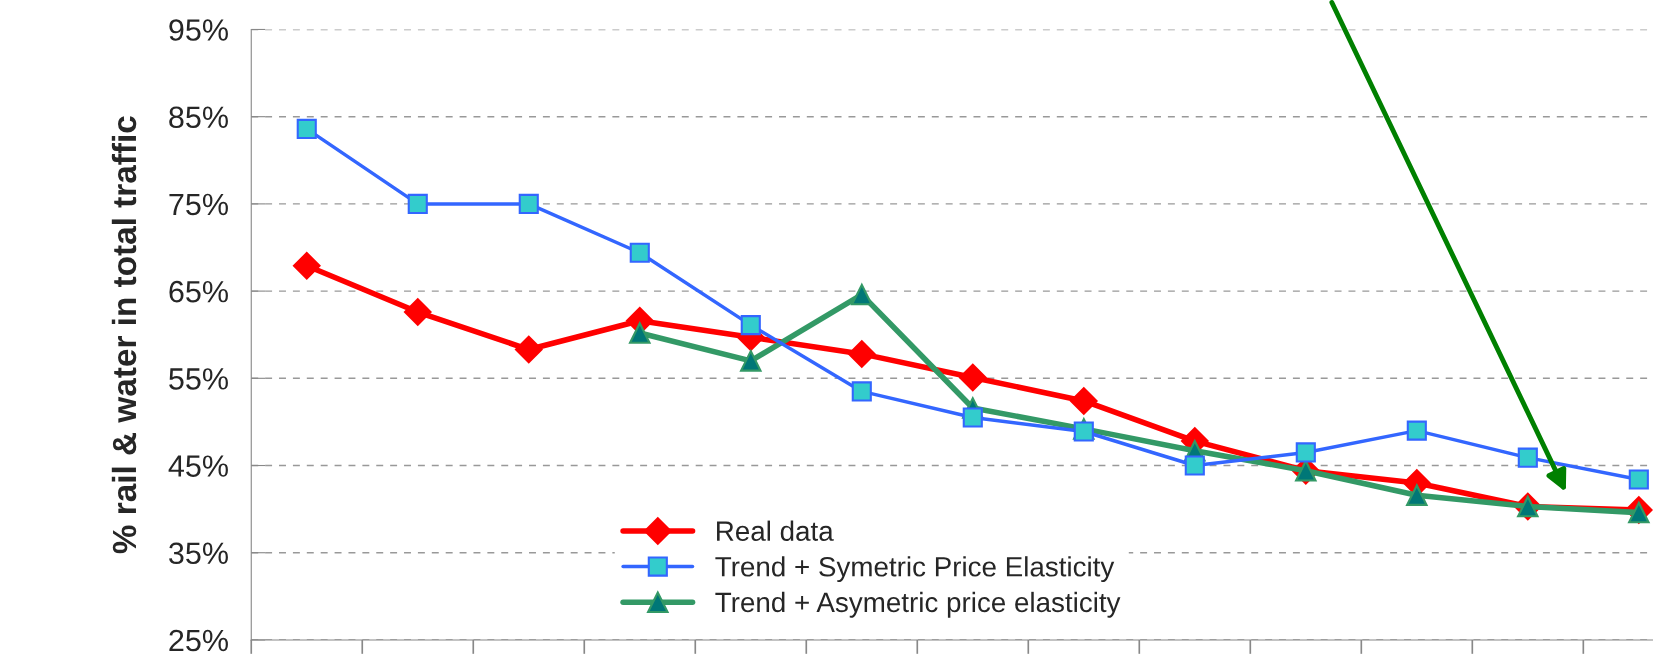 The image size is (1653, 655). Describe the element at coordinates (124, 335) in the screenshot. I see `y-axis-title: % rail & water in total traffic` at that location.